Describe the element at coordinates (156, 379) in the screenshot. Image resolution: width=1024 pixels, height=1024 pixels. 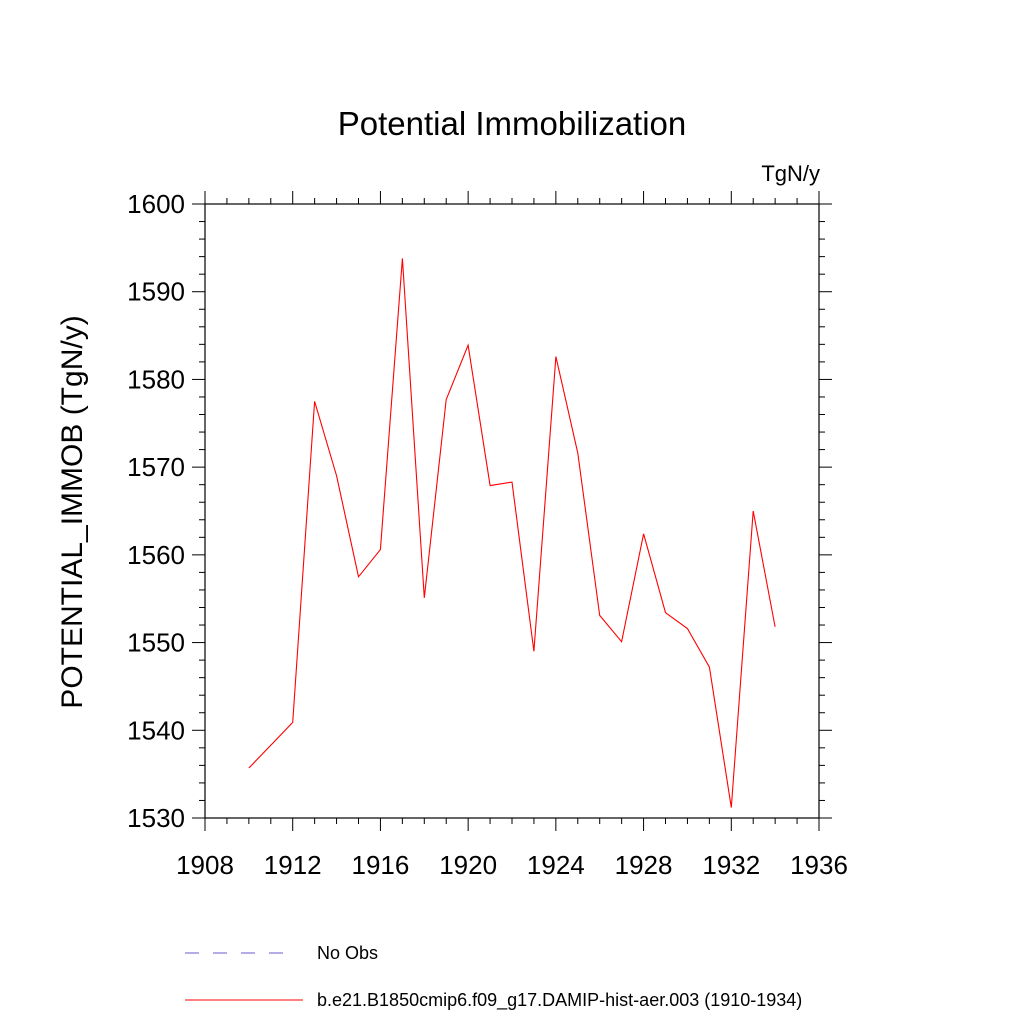
I see `y-tick-label: 1580` at that location.